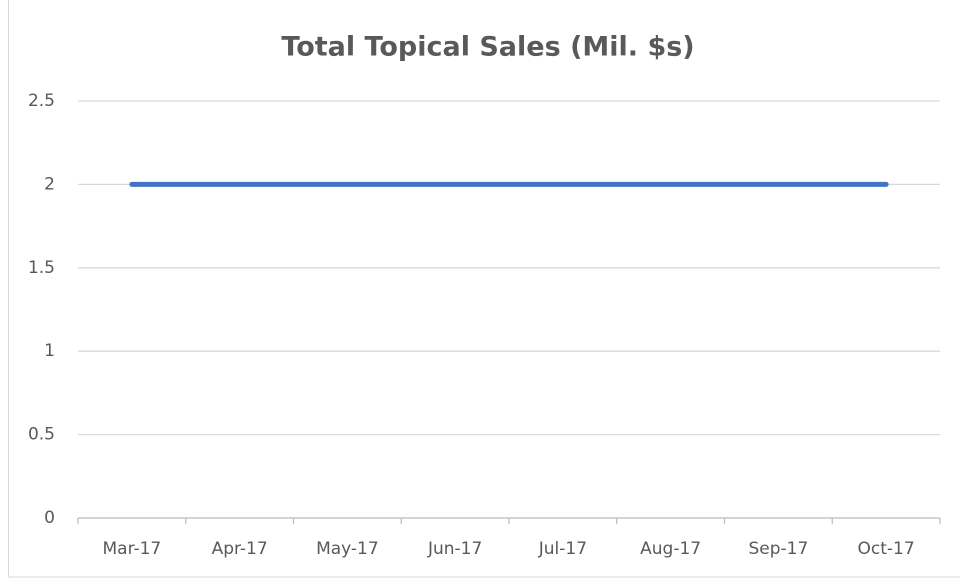  I want to click on y-tick-label: 2, so click(49, 184).